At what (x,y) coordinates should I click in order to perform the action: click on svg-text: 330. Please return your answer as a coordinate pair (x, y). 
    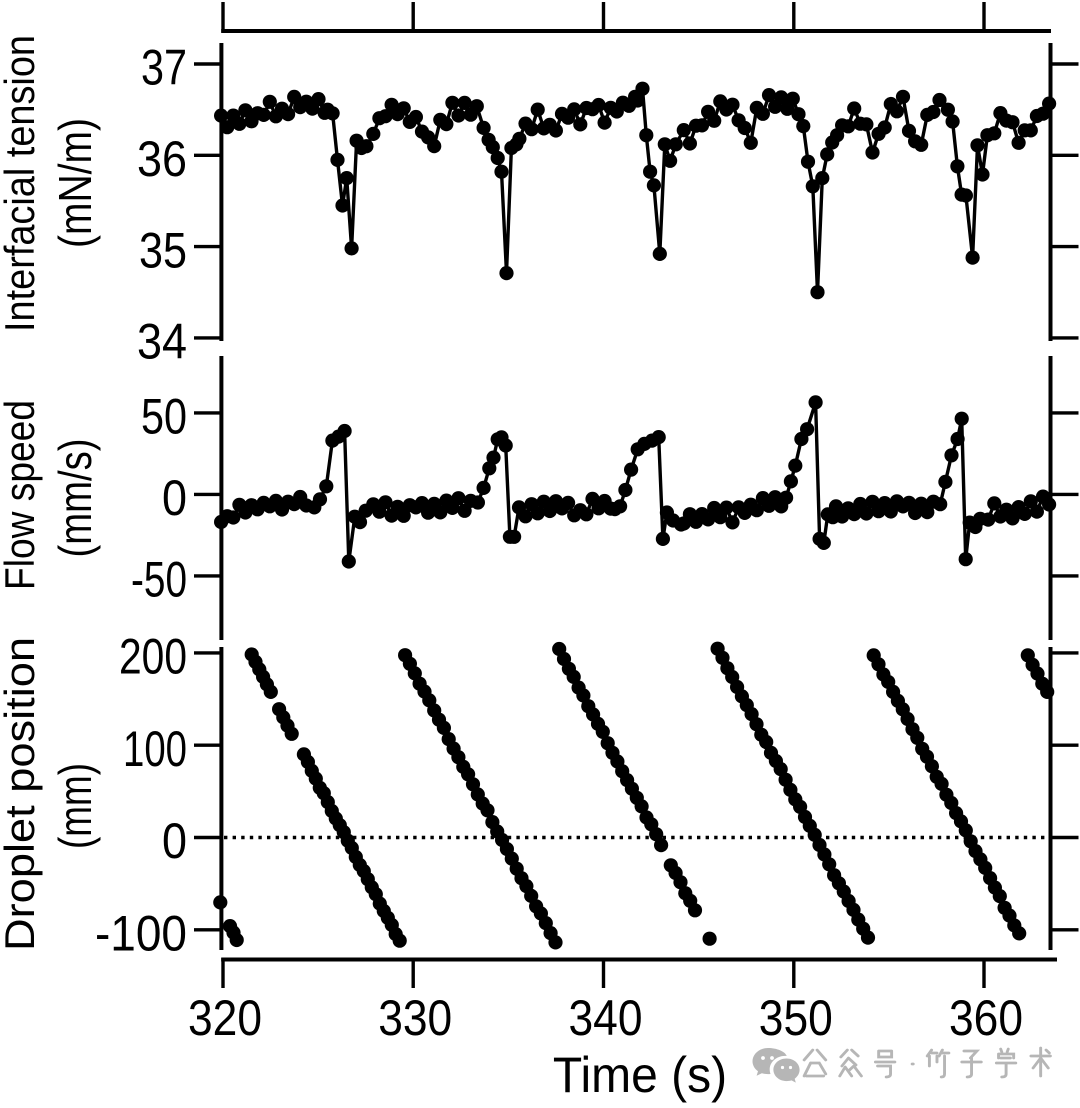
    Looking at the image, I should click on (415, 1018).